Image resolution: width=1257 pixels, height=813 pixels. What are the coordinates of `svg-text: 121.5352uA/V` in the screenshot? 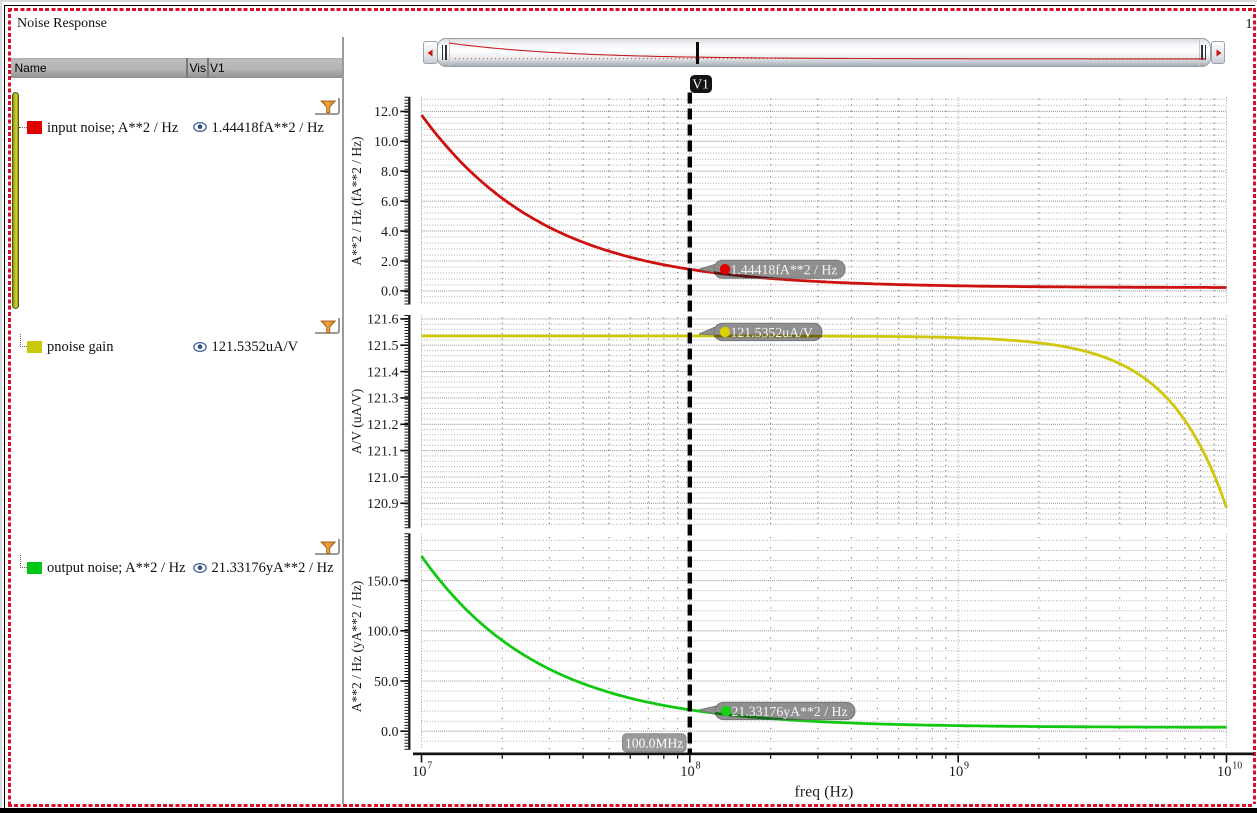 It's located at (771, 332).